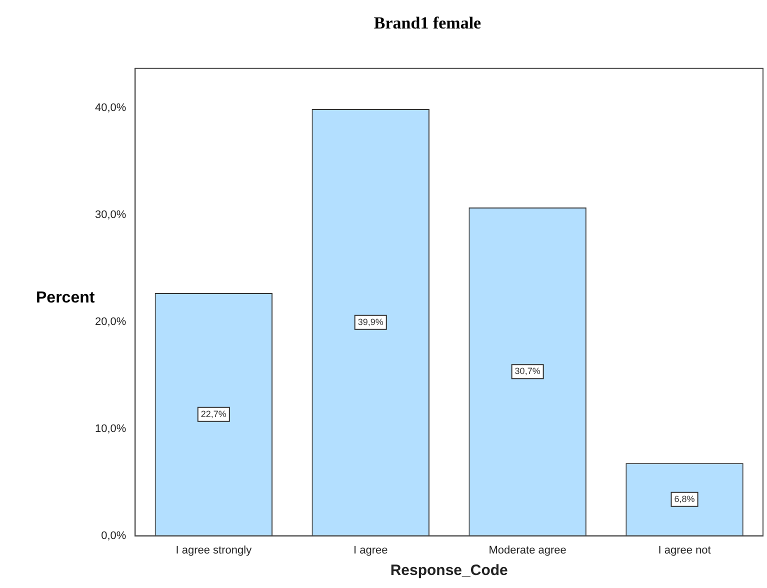 The width and height of the screenshot is (767, 588). I want to click on y-tick-label: 30,0%, so click(110, 214).